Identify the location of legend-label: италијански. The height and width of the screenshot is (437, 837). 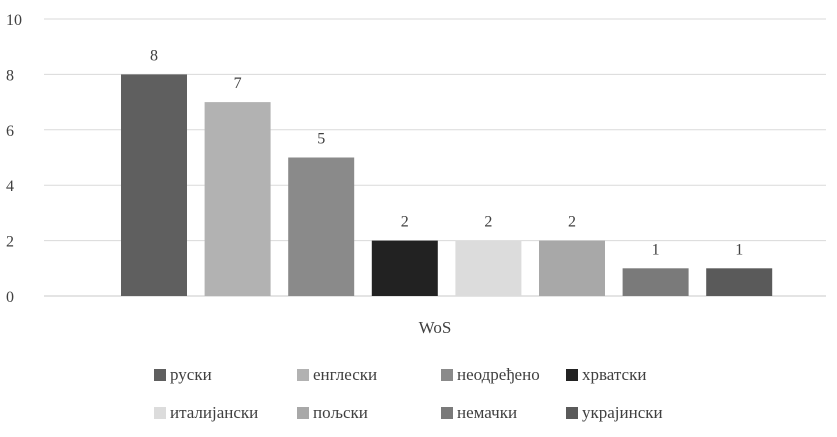
(214, 412).